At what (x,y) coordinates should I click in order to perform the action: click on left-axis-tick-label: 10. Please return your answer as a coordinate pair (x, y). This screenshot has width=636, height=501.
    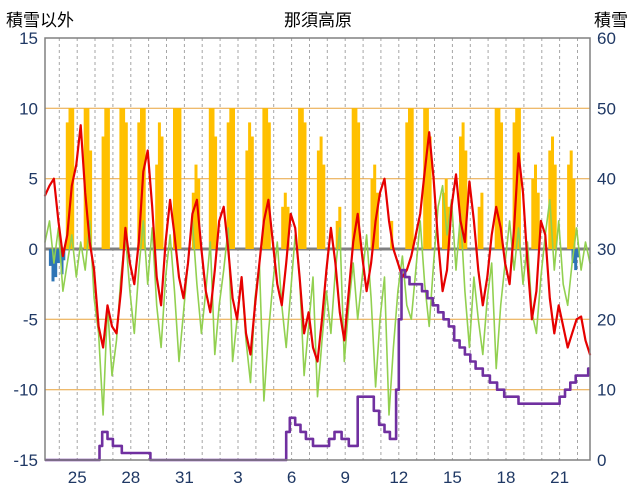
    Looking at the image, I should click on (28, 108).